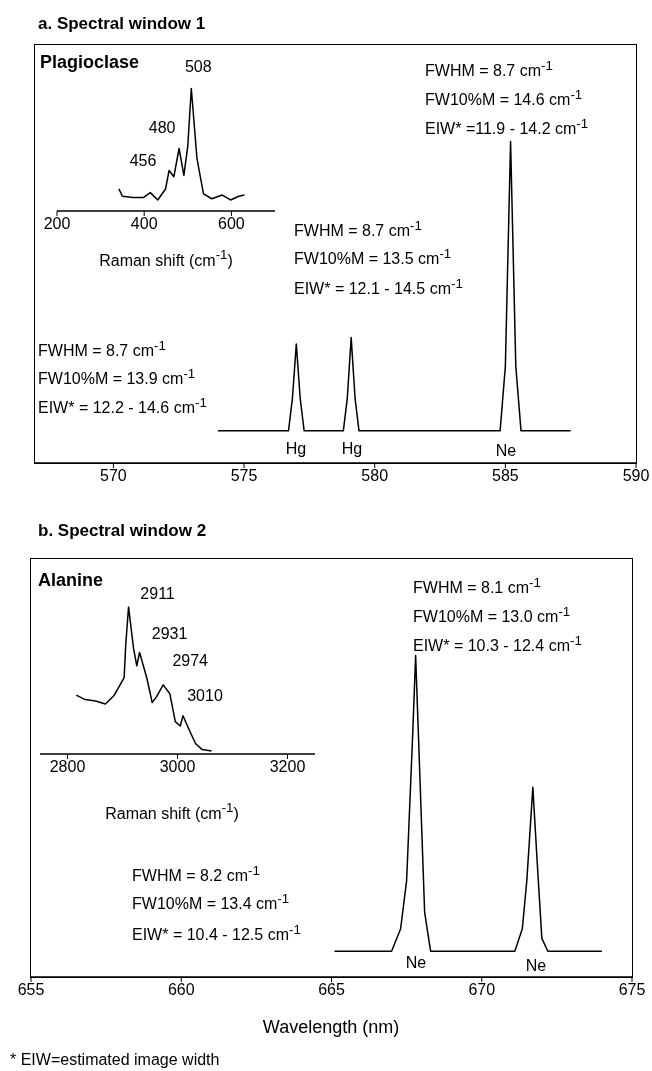 The image size is (652, 1071). I want to click on annotation: FW10%M = 13.9 cm$^{-1}$, so click(117, 377).